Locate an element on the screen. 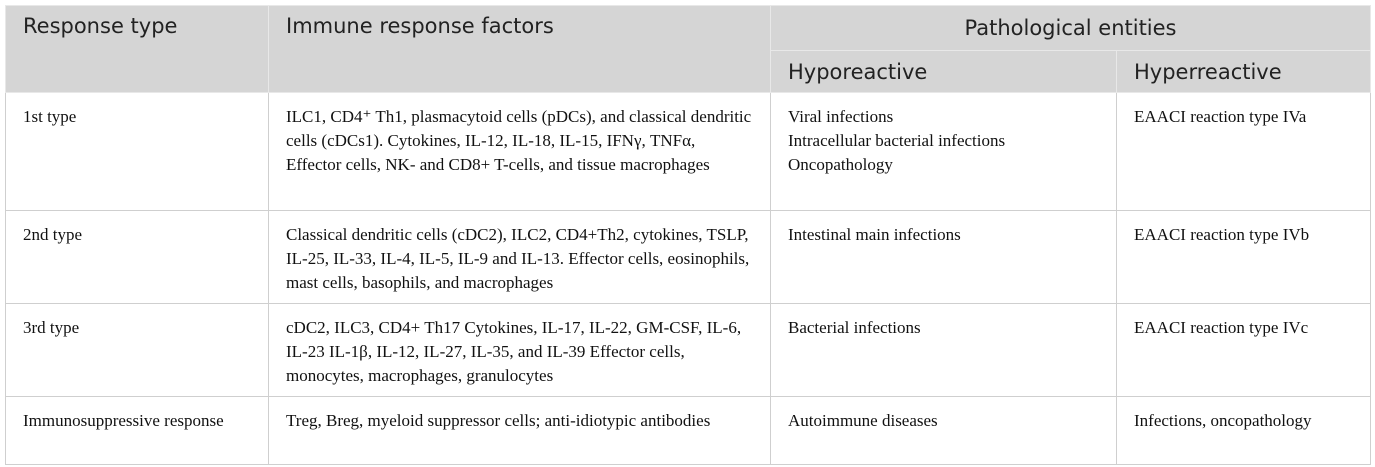  table-cell: Immunosuppressive response is located at coordinates (137, 430).